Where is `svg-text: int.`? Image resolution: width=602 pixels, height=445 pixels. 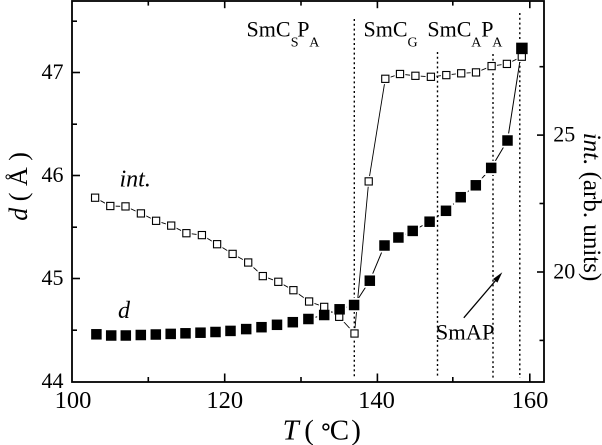 svg-text: int. is located at coordinates (135, 180).